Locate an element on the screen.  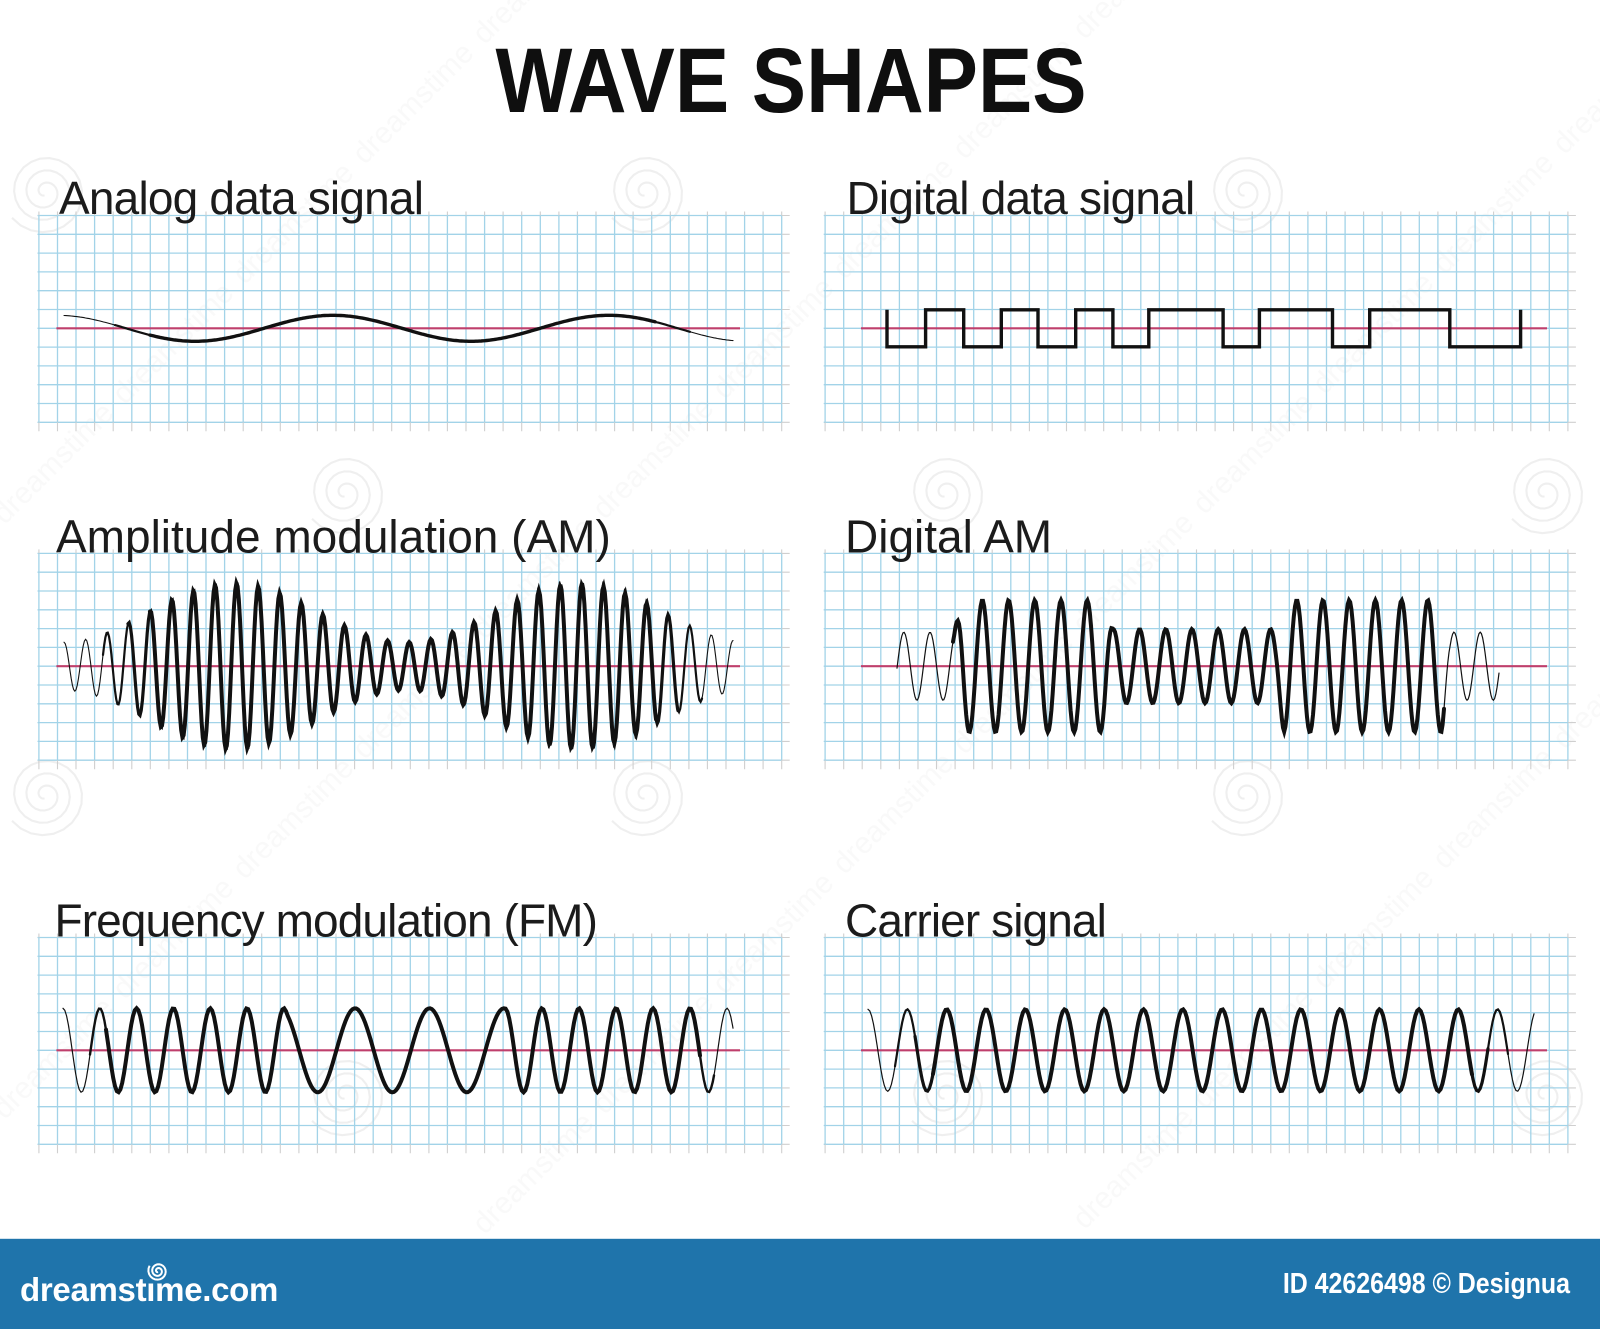
svg-text: ID 42626498 © Designua is located at coordinates (1427, 1283).